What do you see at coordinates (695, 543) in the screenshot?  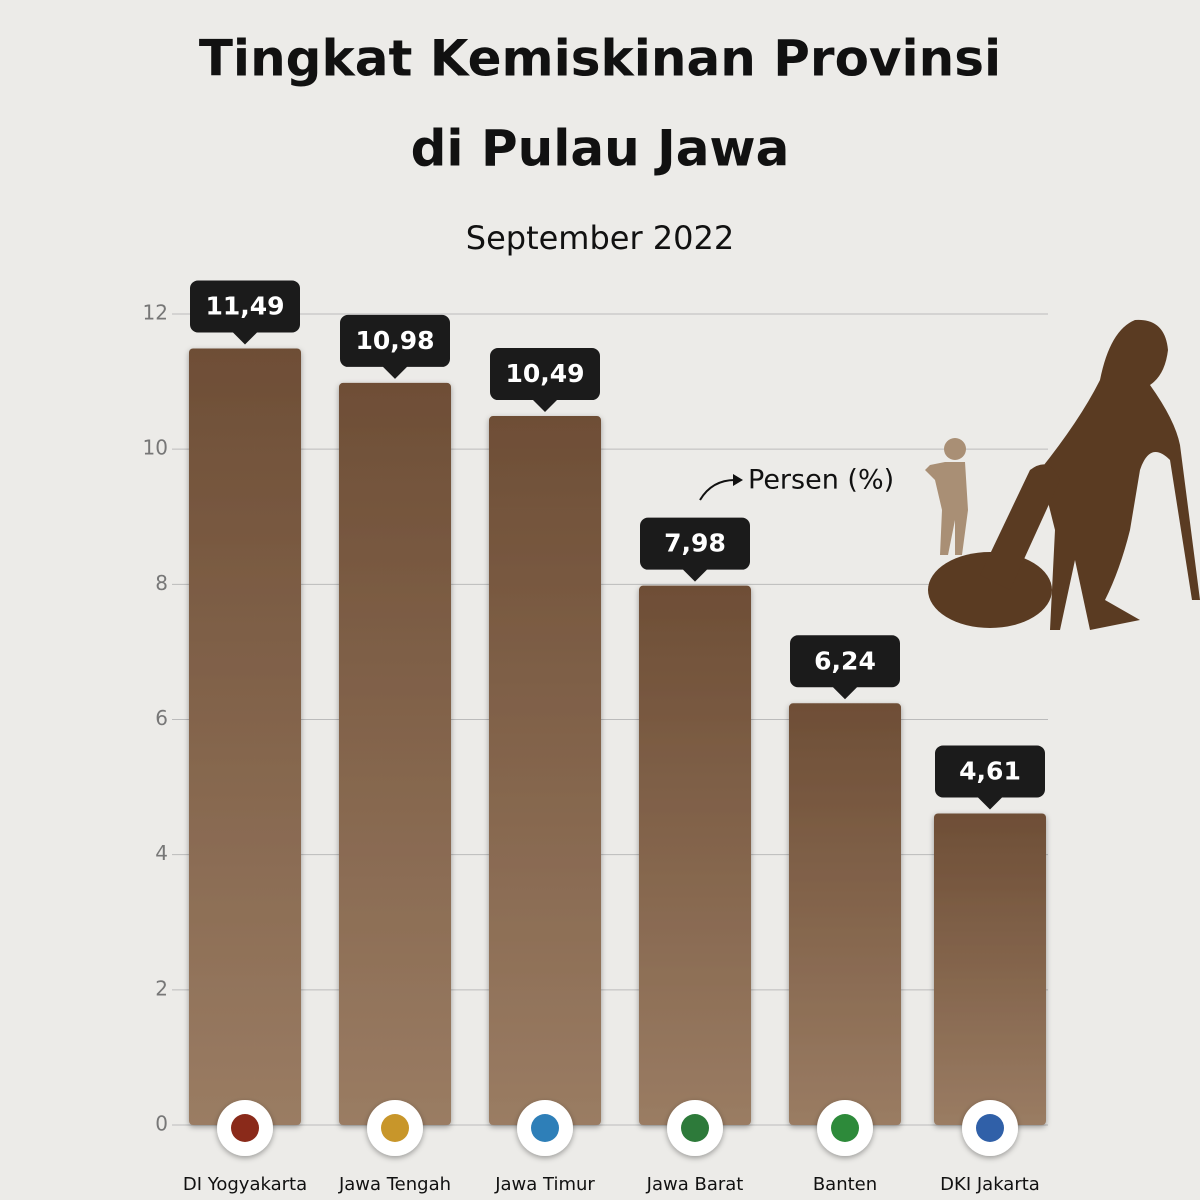 I see `value-label: 7,98` at bounding box center [695, 543].